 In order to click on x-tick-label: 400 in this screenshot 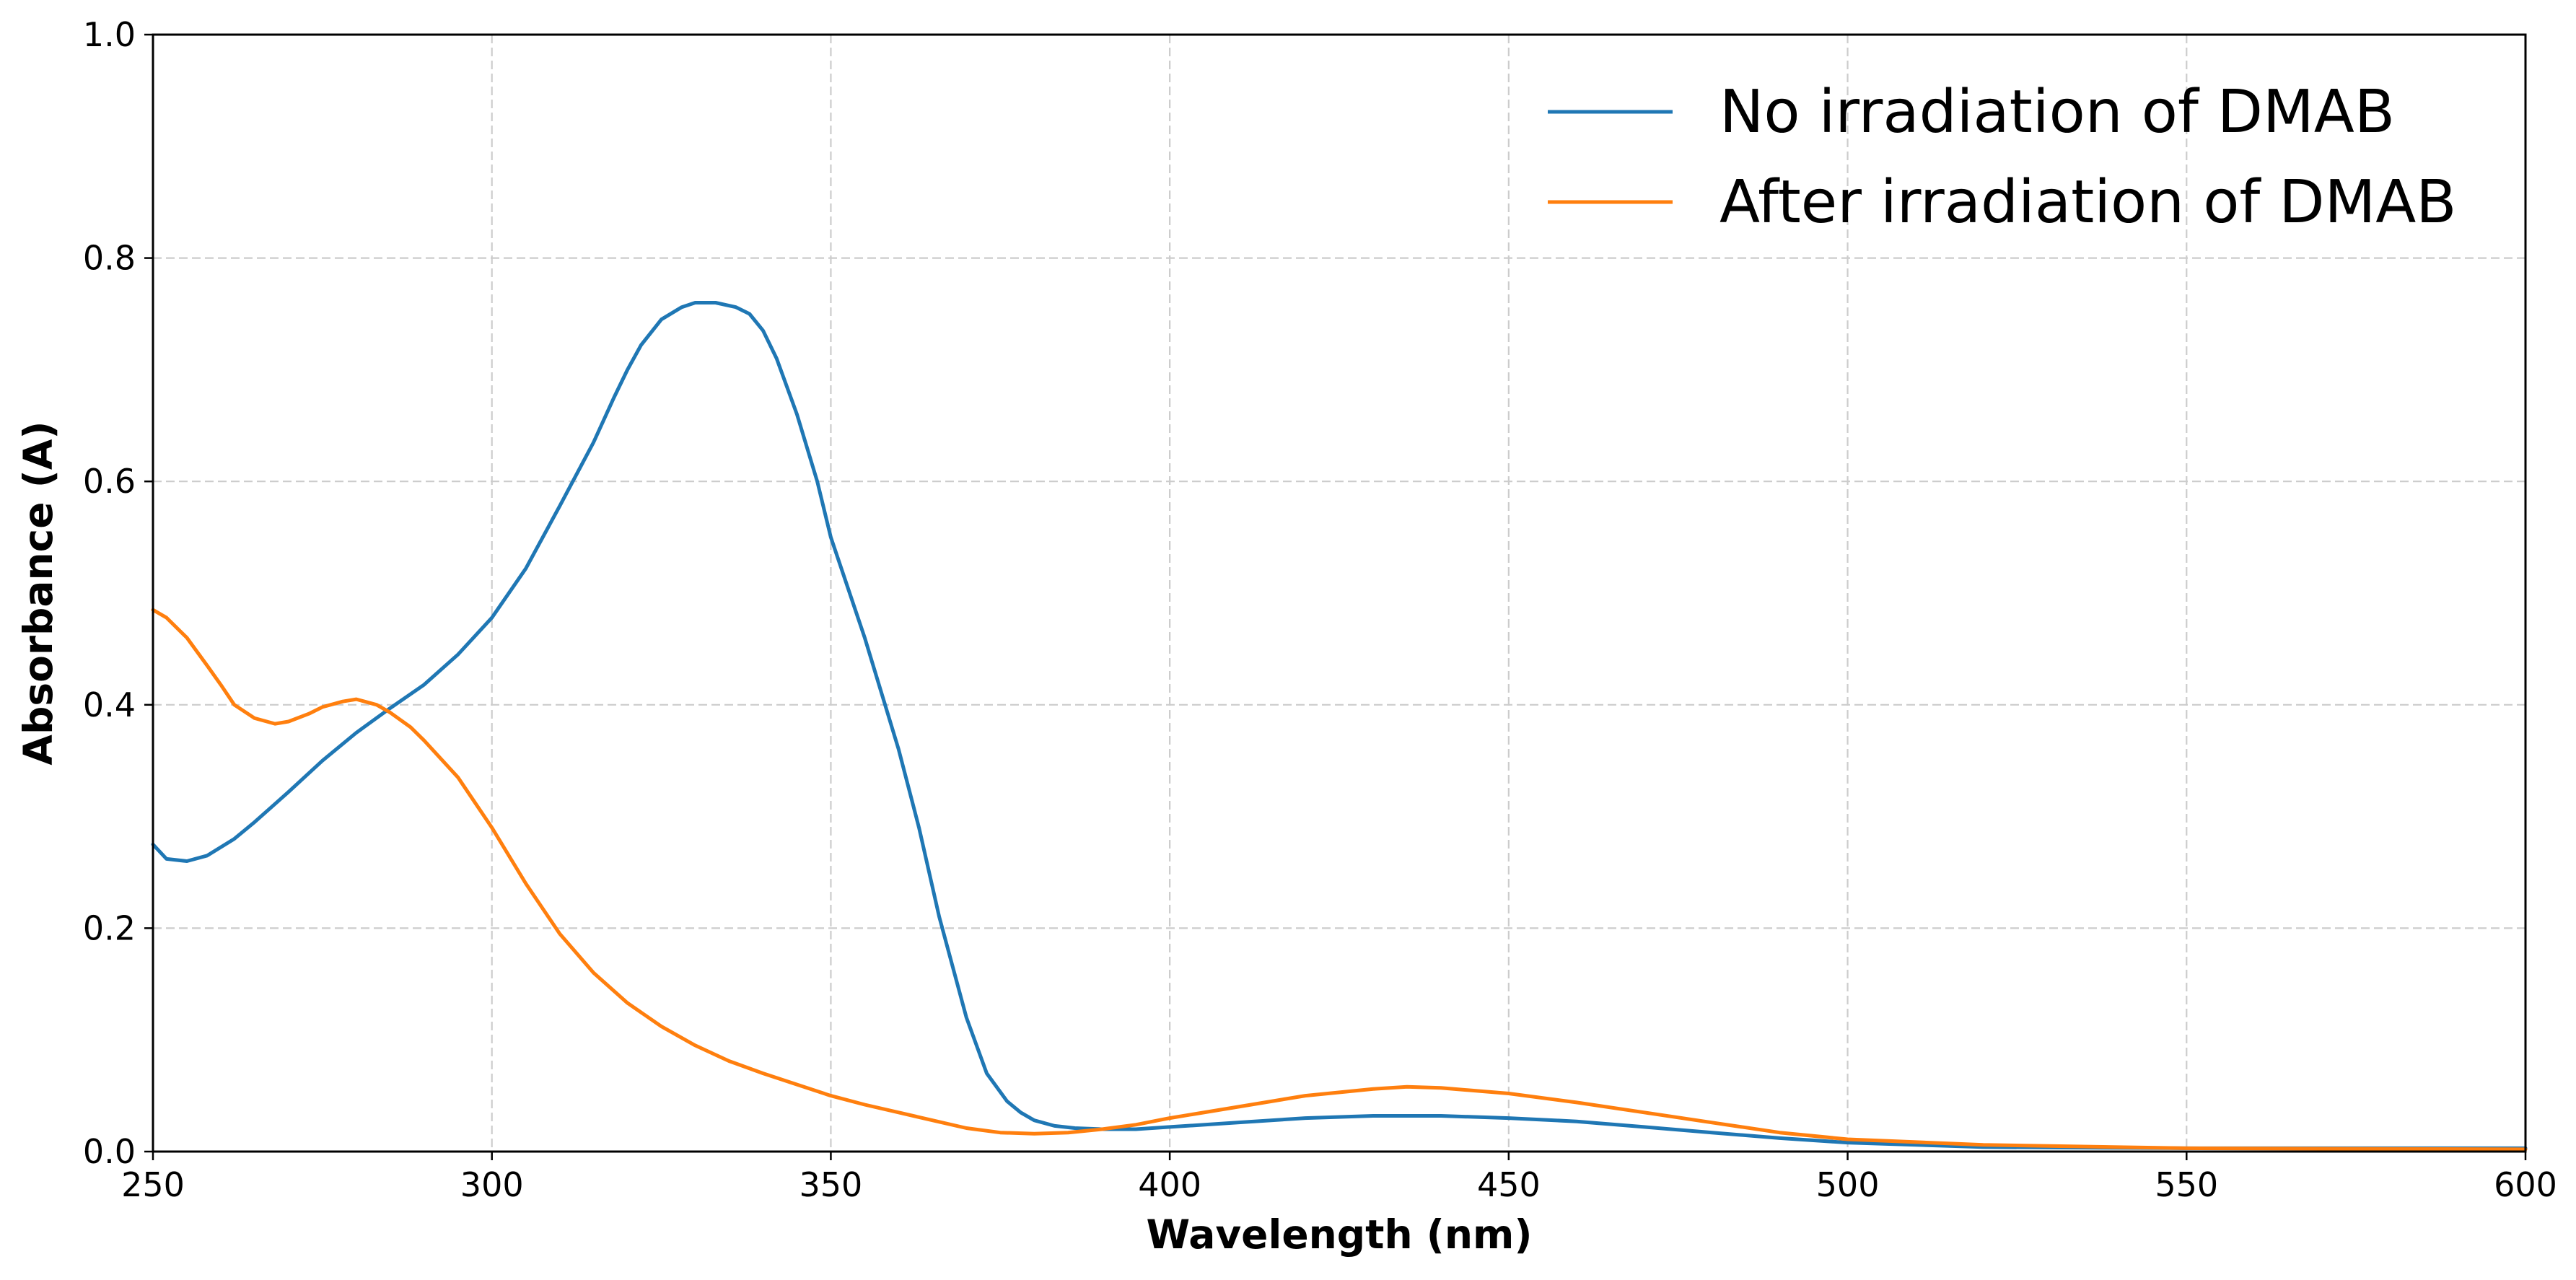, I will do `click(1169, 1184)`.